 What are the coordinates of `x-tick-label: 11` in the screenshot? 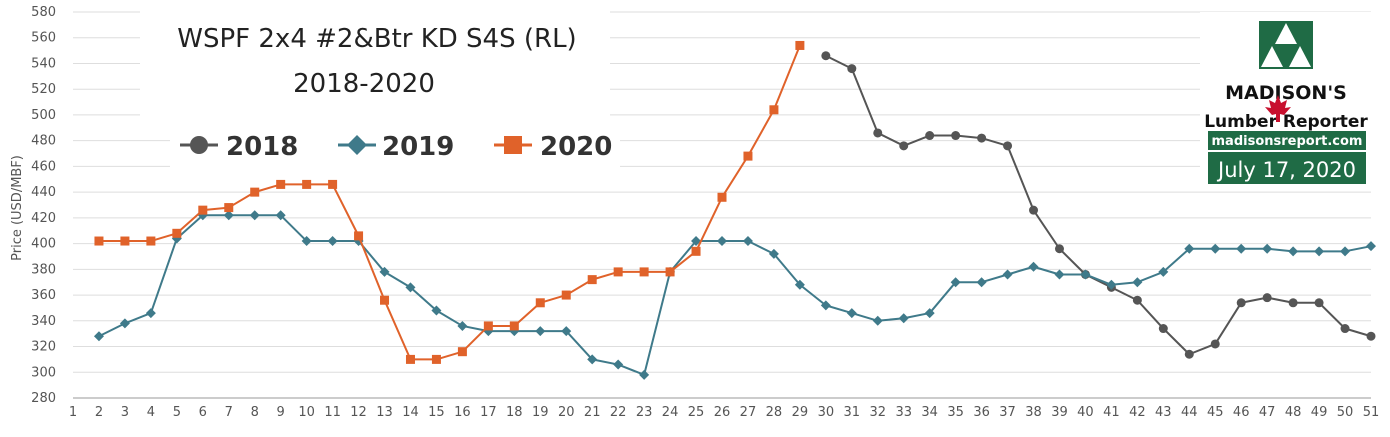 It's located at (332, 412).